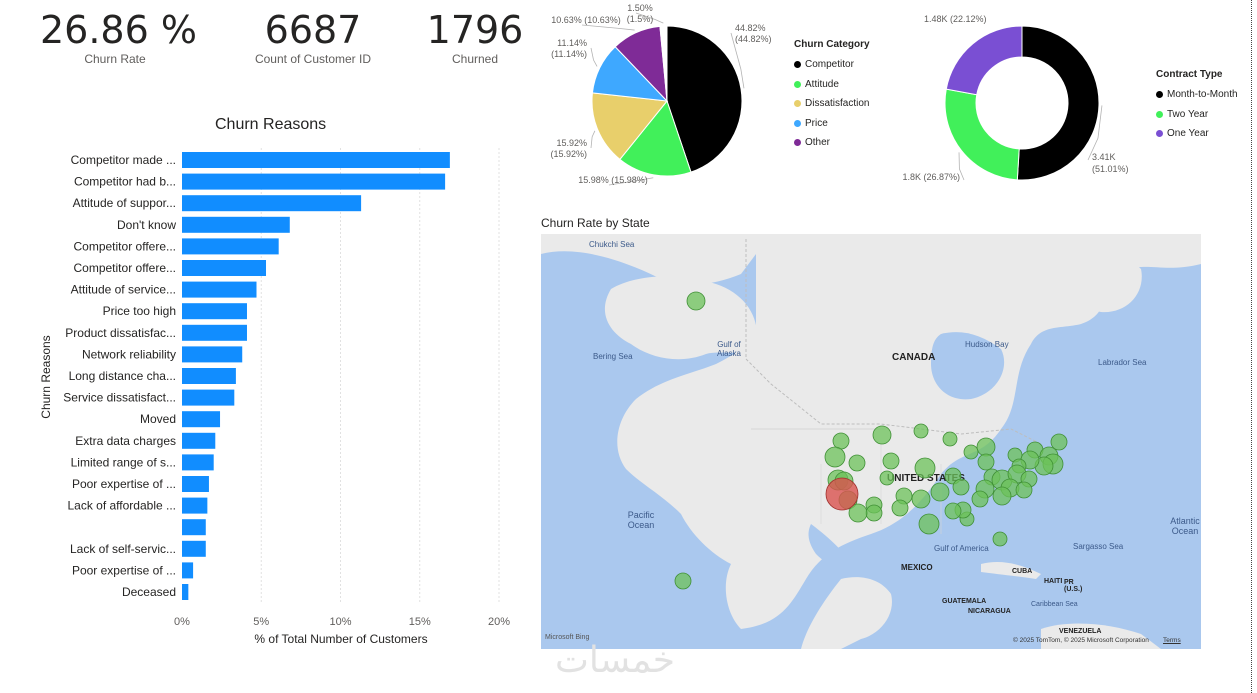  I want to click on map-label-us: UNITED STATES, so click(926, 478).